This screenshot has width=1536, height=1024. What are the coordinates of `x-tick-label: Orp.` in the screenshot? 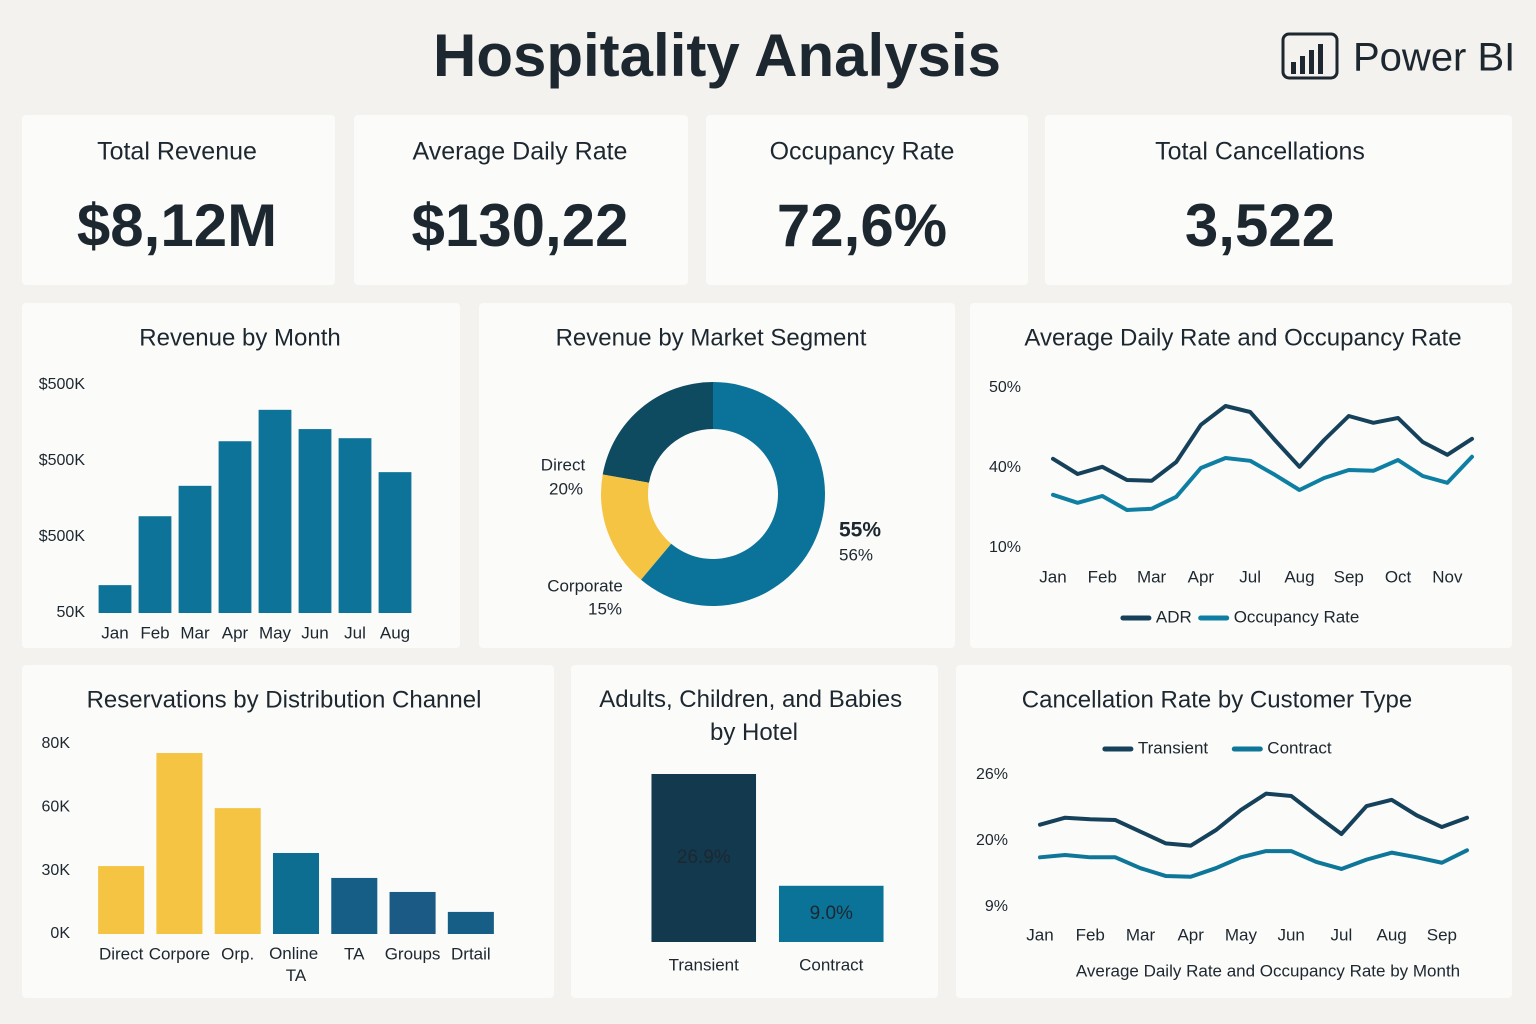 It's located at (237, 953).